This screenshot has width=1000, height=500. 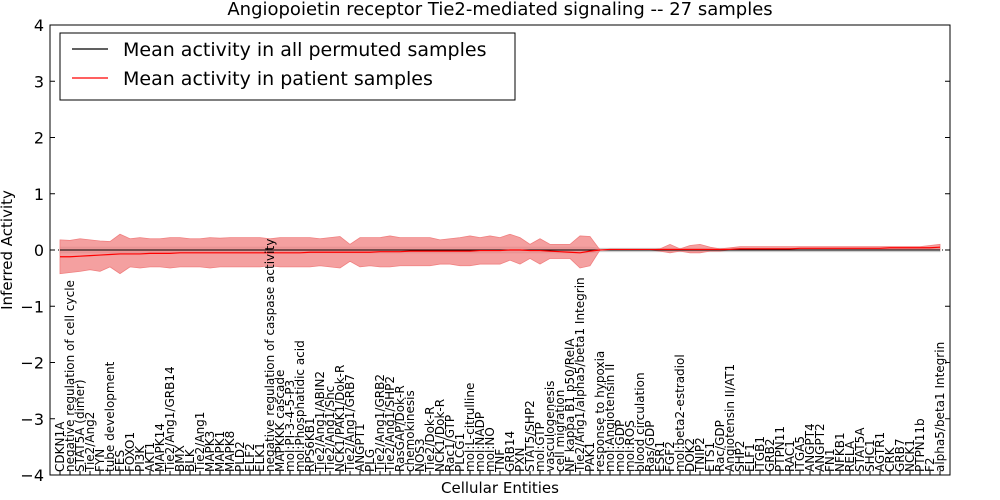 What do you see at coordinates (39, 25) in the screenshot?
I see `y-tick-label: 4` at bounding box center [39, 25].